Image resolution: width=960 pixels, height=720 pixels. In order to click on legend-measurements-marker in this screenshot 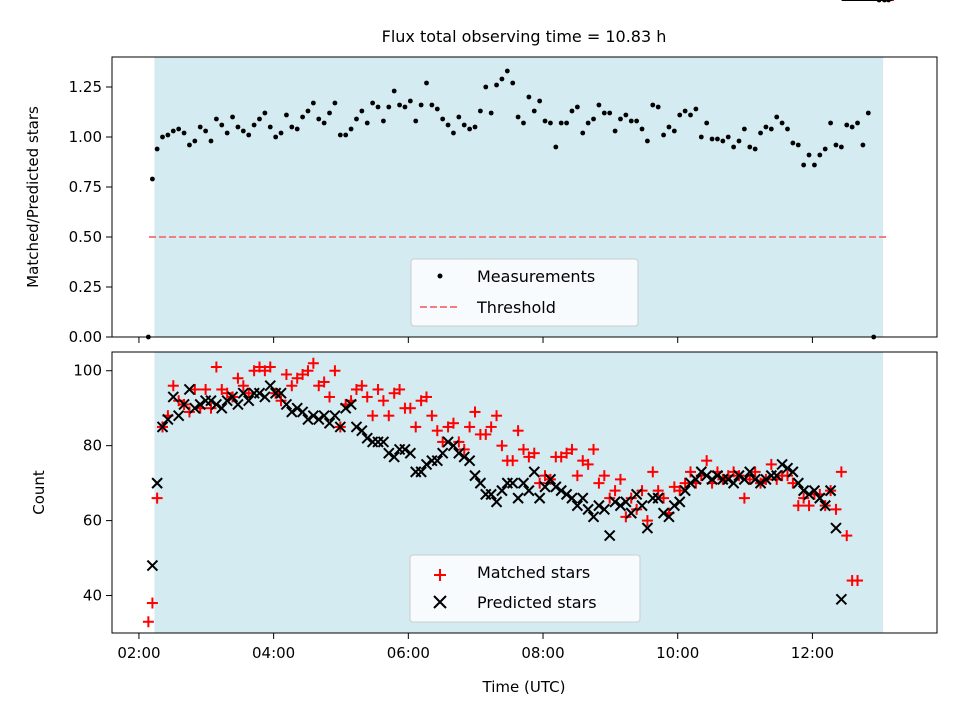, I will do `click(440, 276)`.